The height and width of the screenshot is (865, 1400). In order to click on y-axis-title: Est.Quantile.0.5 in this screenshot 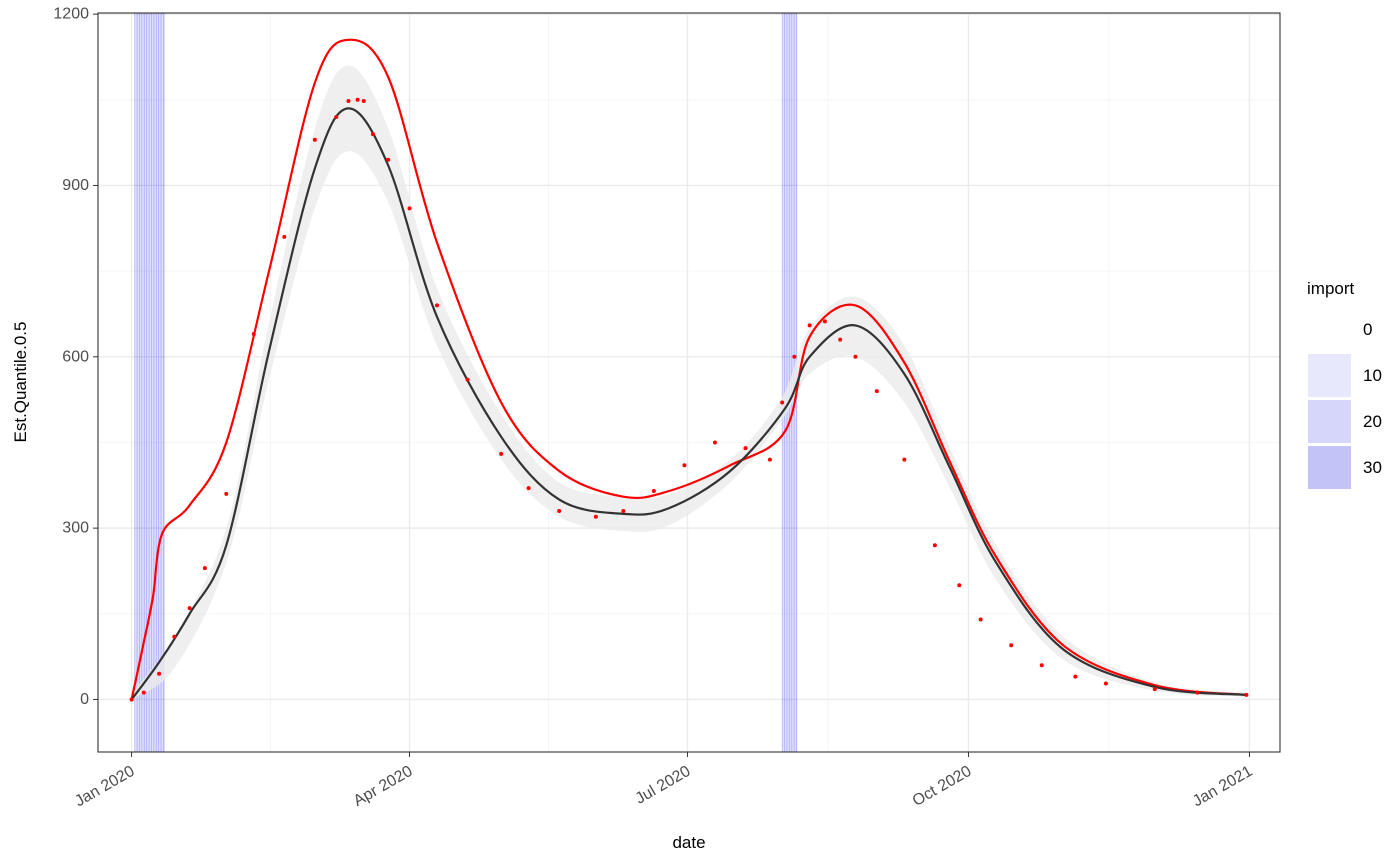, I will do `click(20, 382)`.